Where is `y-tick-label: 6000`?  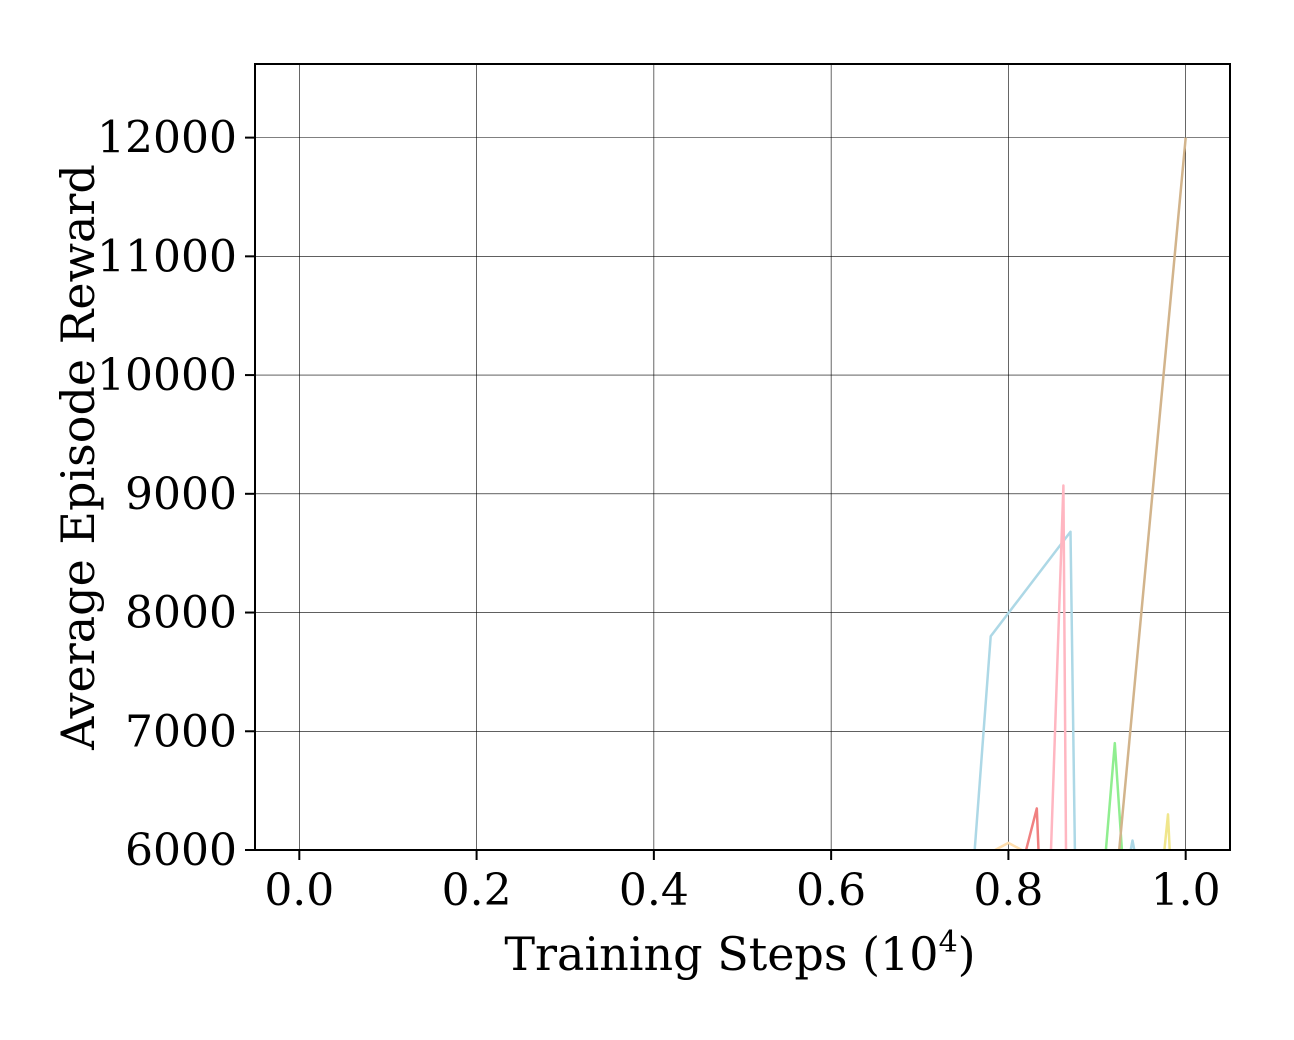
y-tick-label: 6000 is located at coordinates (181, 850).